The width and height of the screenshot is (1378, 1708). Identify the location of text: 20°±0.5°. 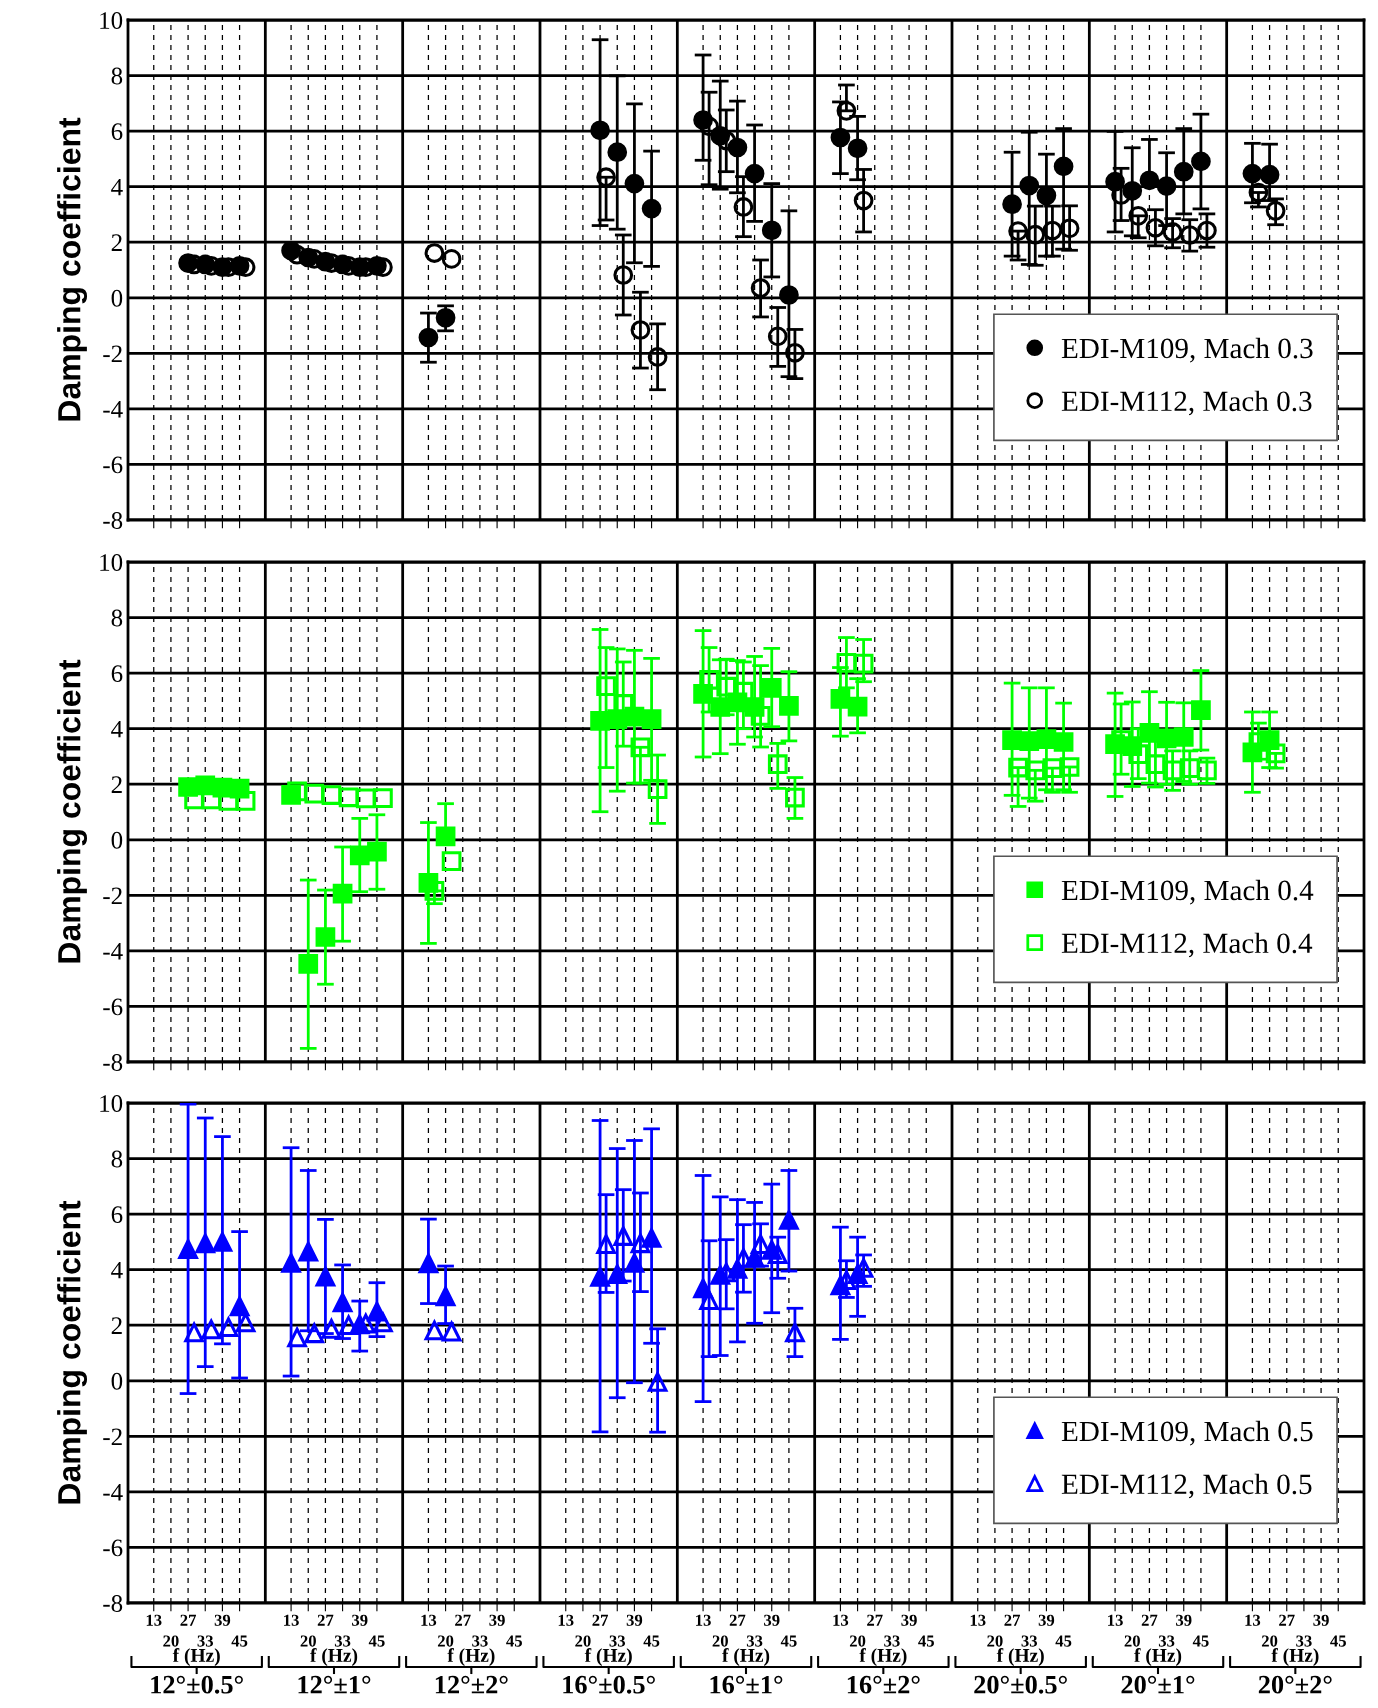
(1020, 1684).